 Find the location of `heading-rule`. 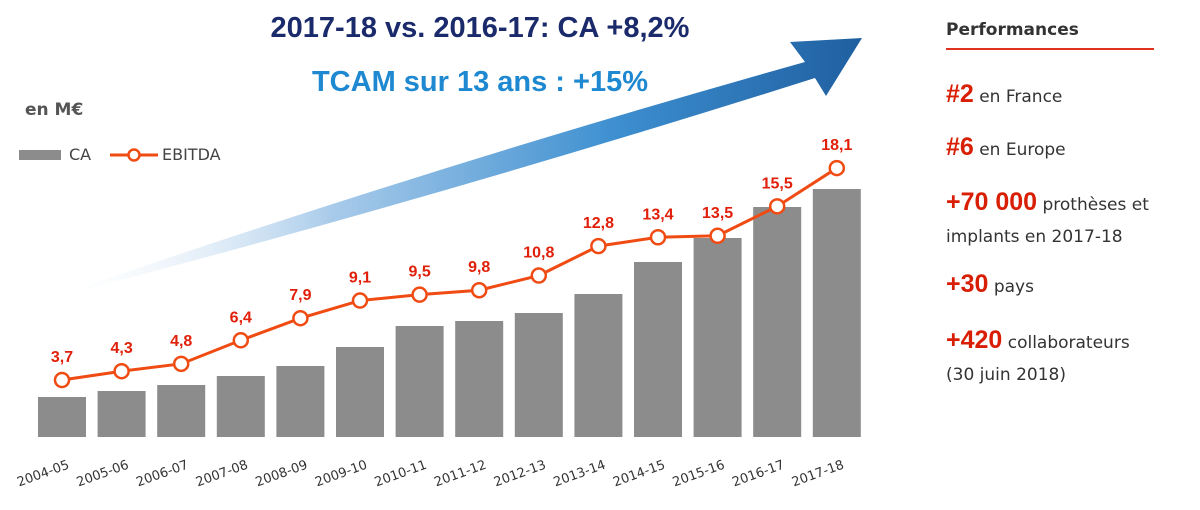

heading-rule is located at coordinates (1050, 49).